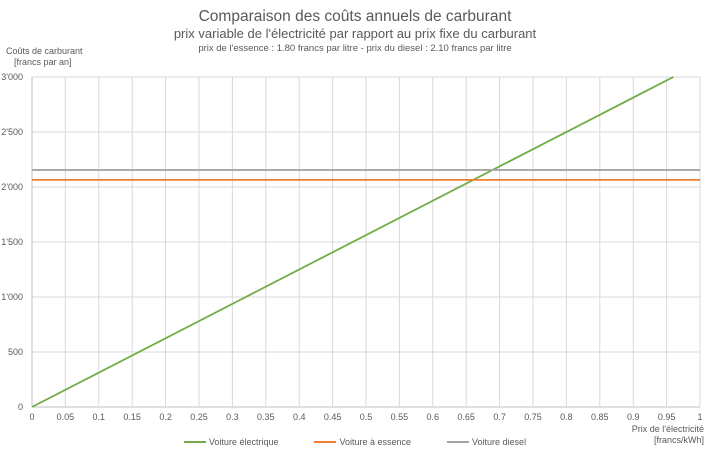 The image size is (710, 457). I want to click on y-tick-label: 1'500, so click(12, 242).